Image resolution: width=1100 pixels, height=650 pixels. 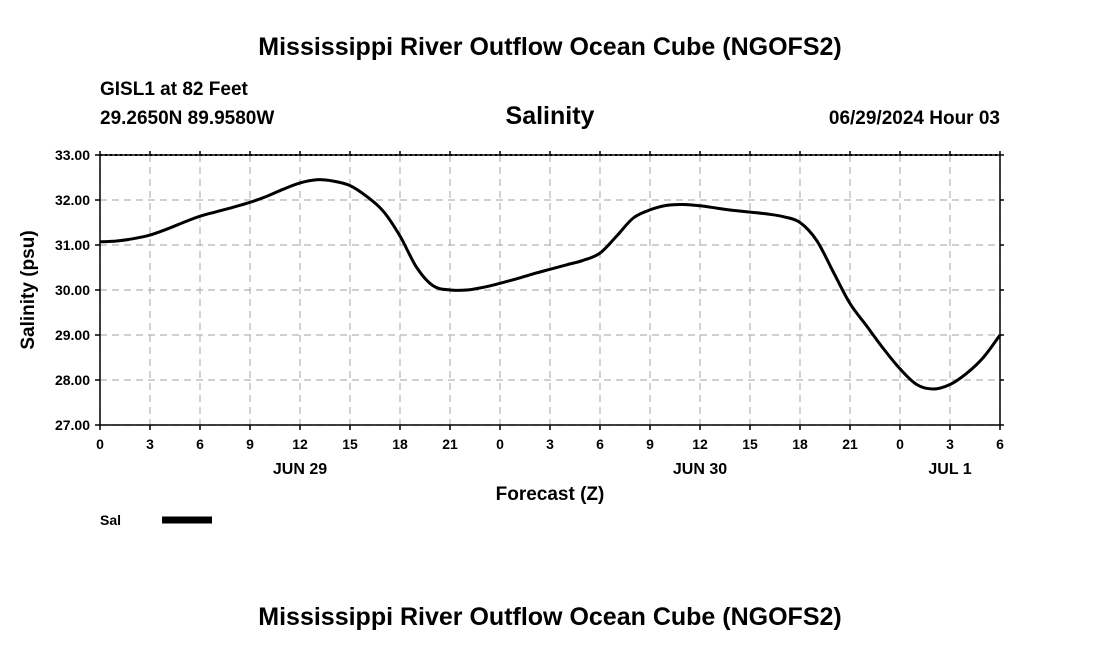 What do you see at coordinates (72, 335) in the screenshot?
I see `y-tick-label: 29.00` at bounding box center [72, 335].